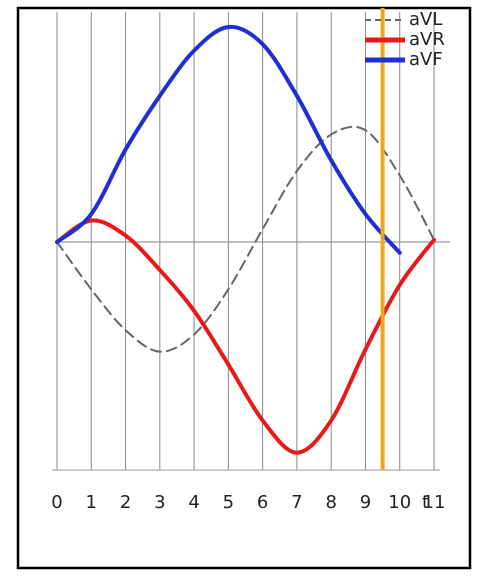 This screenshot has height=577, width=490. I want to click on x-tick-label: 10, so click(399, 502).